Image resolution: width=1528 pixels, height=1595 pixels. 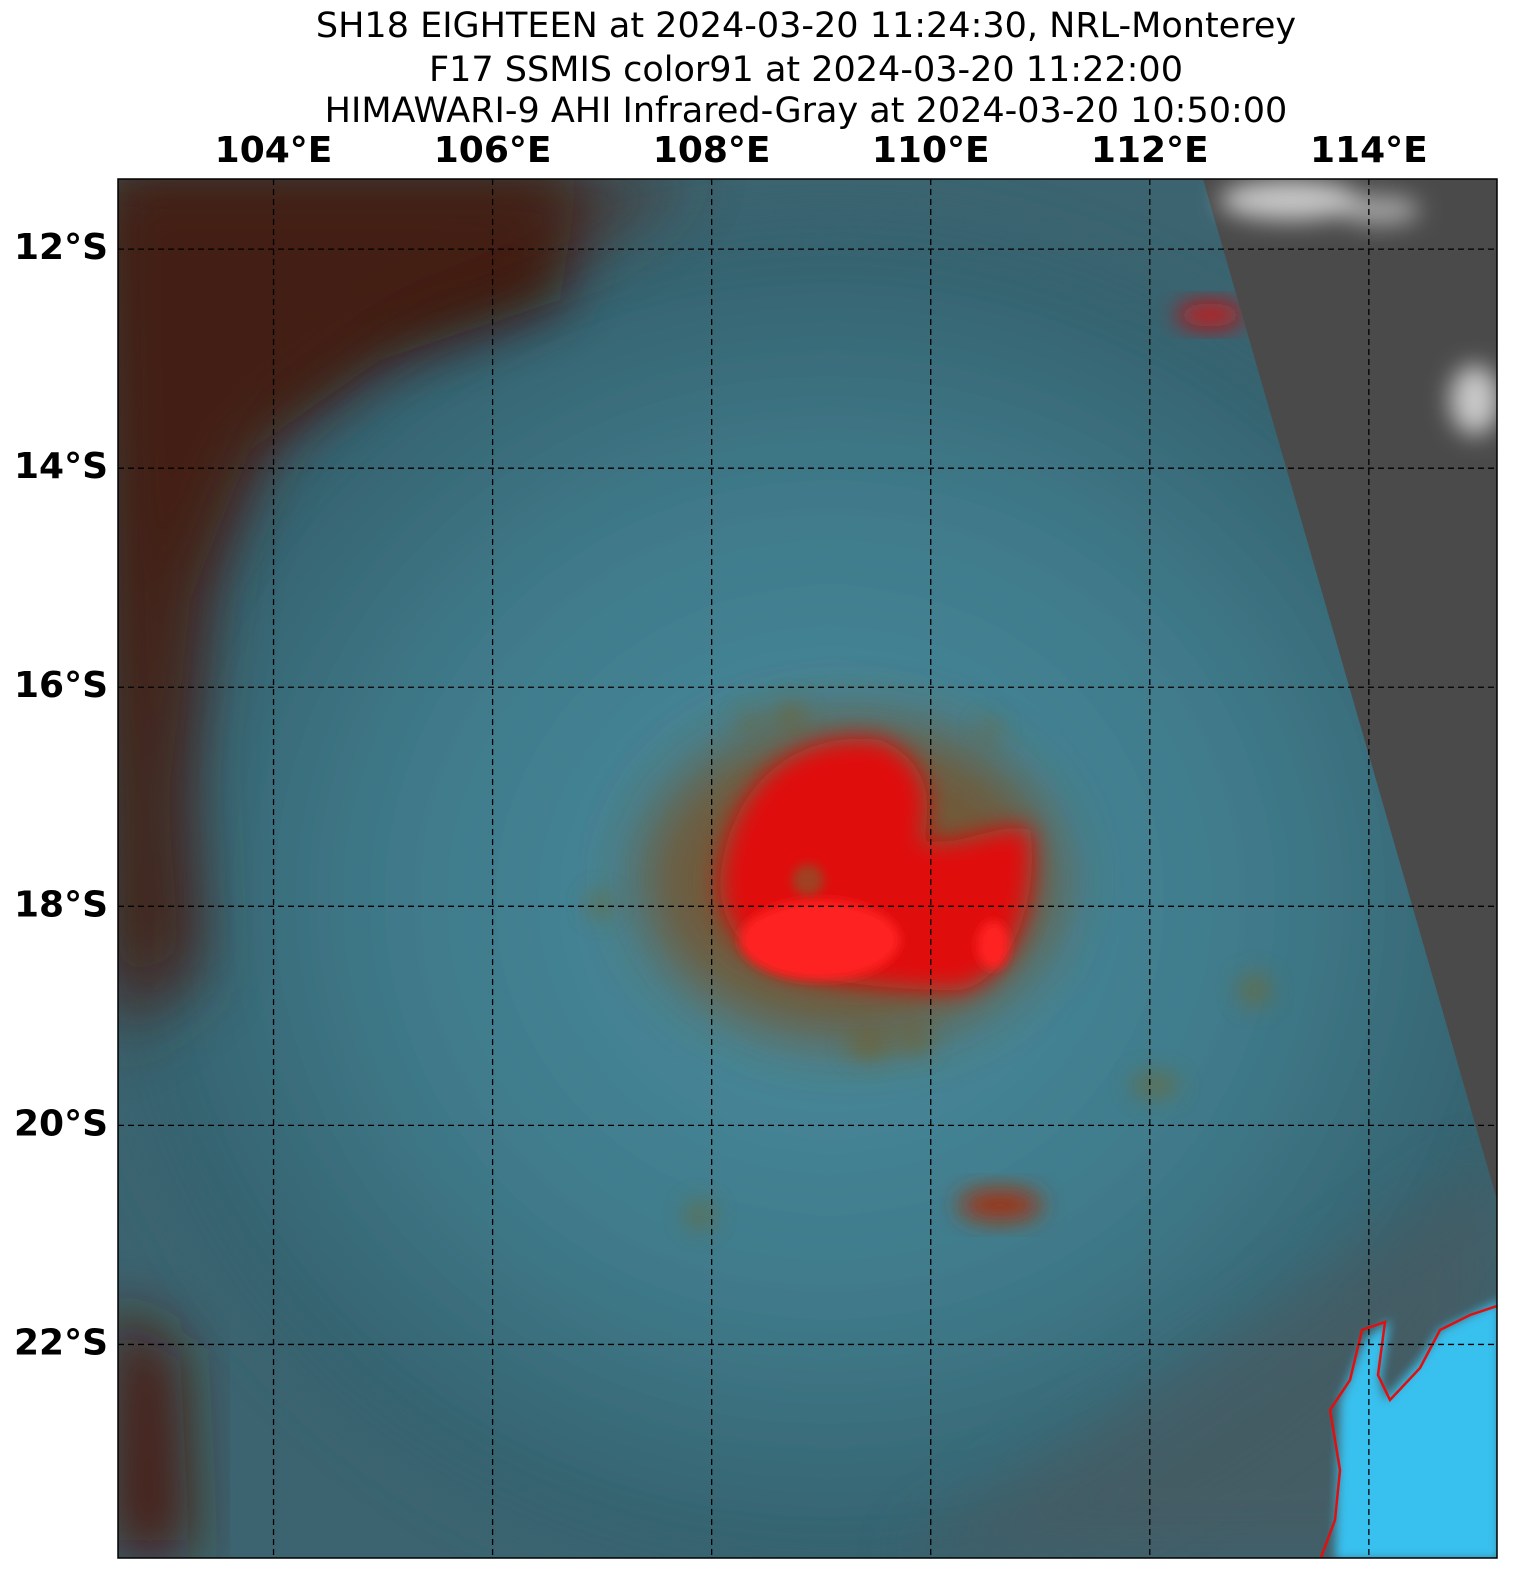 What do you see at coordinates (850, 880) in the screenshot?
I see `storm-core` at bounding box center [850, 880].